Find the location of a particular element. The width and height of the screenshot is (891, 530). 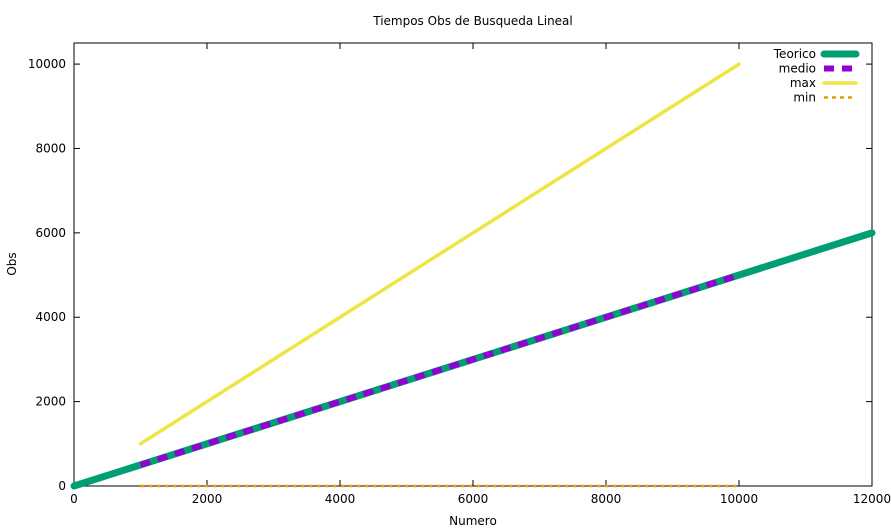

y-tick-label: 0 is located at coordinates (62, 486).